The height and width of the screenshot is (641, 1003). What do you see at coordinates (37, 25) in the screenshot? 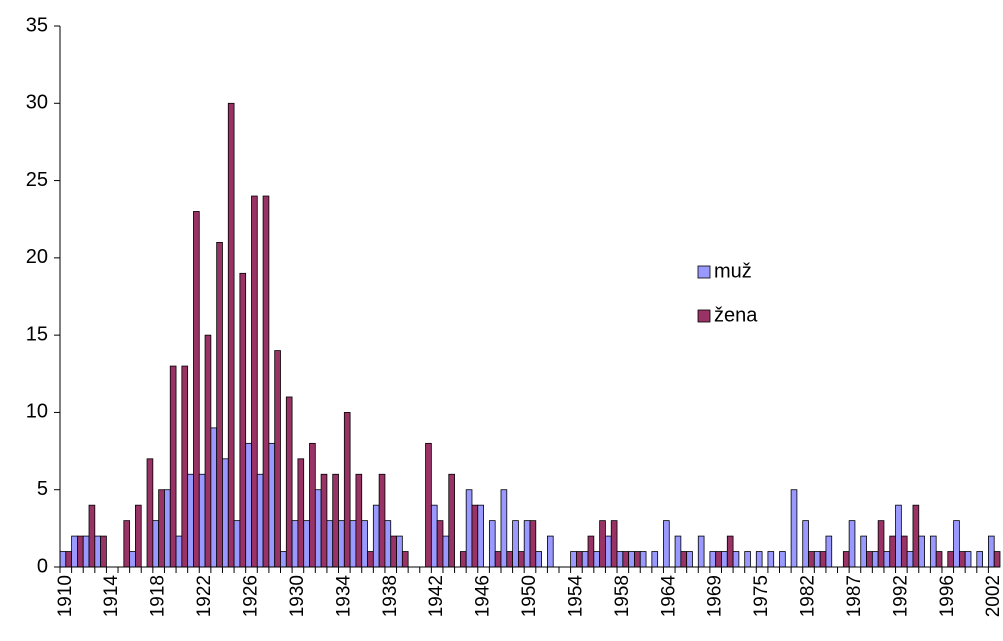
I see `y-tick-label: 35` at bounding box center [37, 25].